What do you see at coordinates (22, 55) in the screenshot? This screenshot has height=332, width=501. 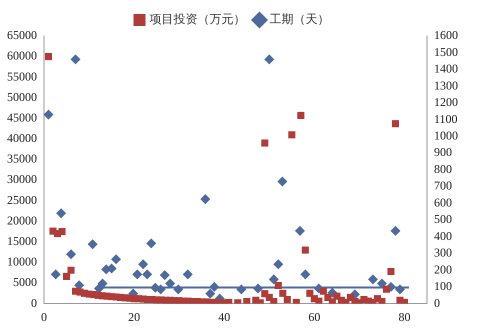 I see `y-tick-label: 60000` at bounding box center [22, 55].